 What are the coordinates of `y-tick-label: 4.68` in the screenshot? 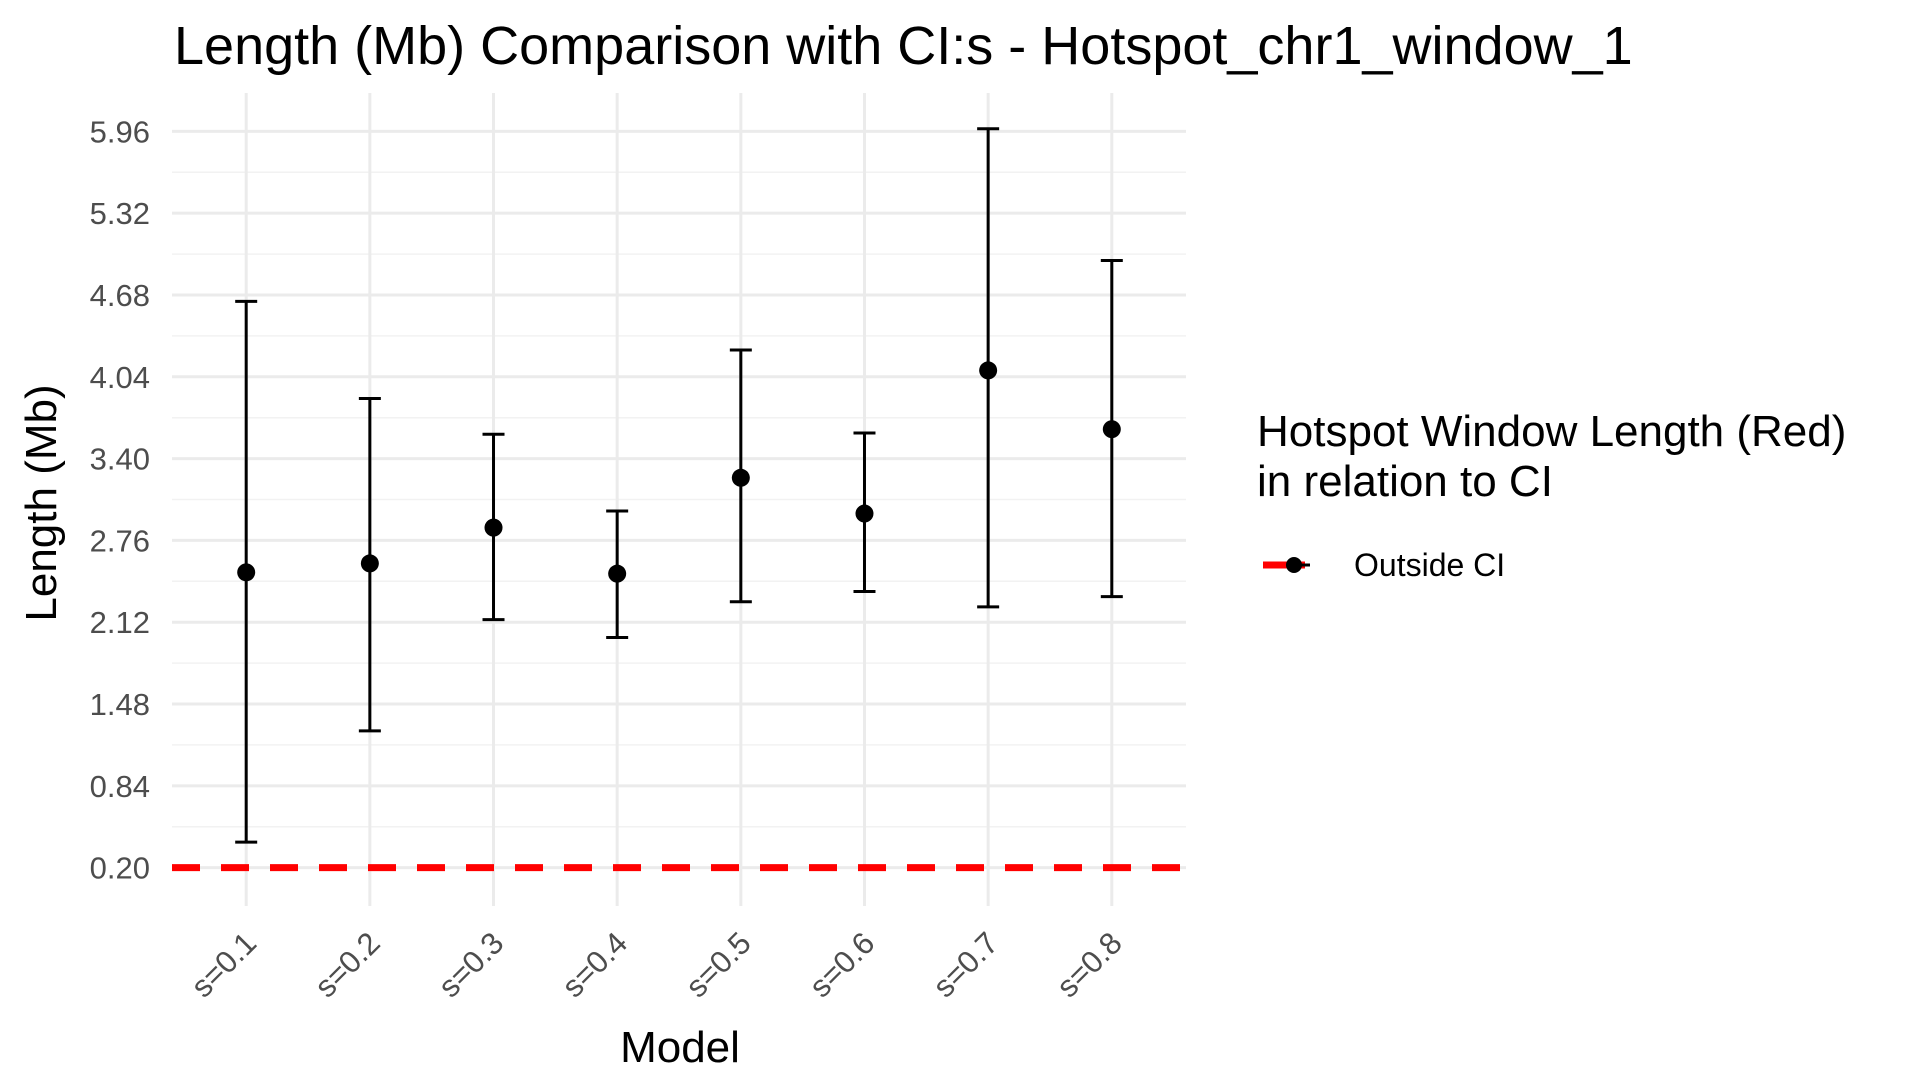 It's located at (120, 295).